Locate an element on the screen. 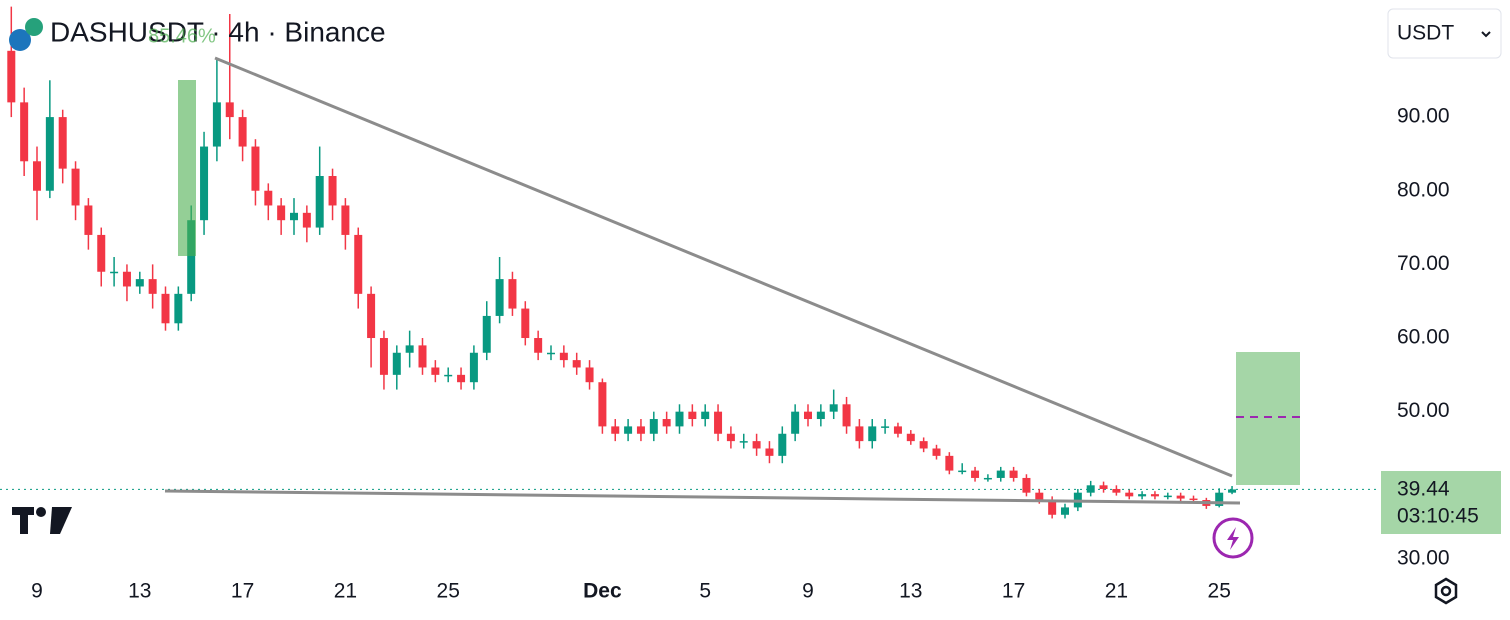 The image size is (1510, 620). x-tick-label: Dec is located at coordinates (602, 591).